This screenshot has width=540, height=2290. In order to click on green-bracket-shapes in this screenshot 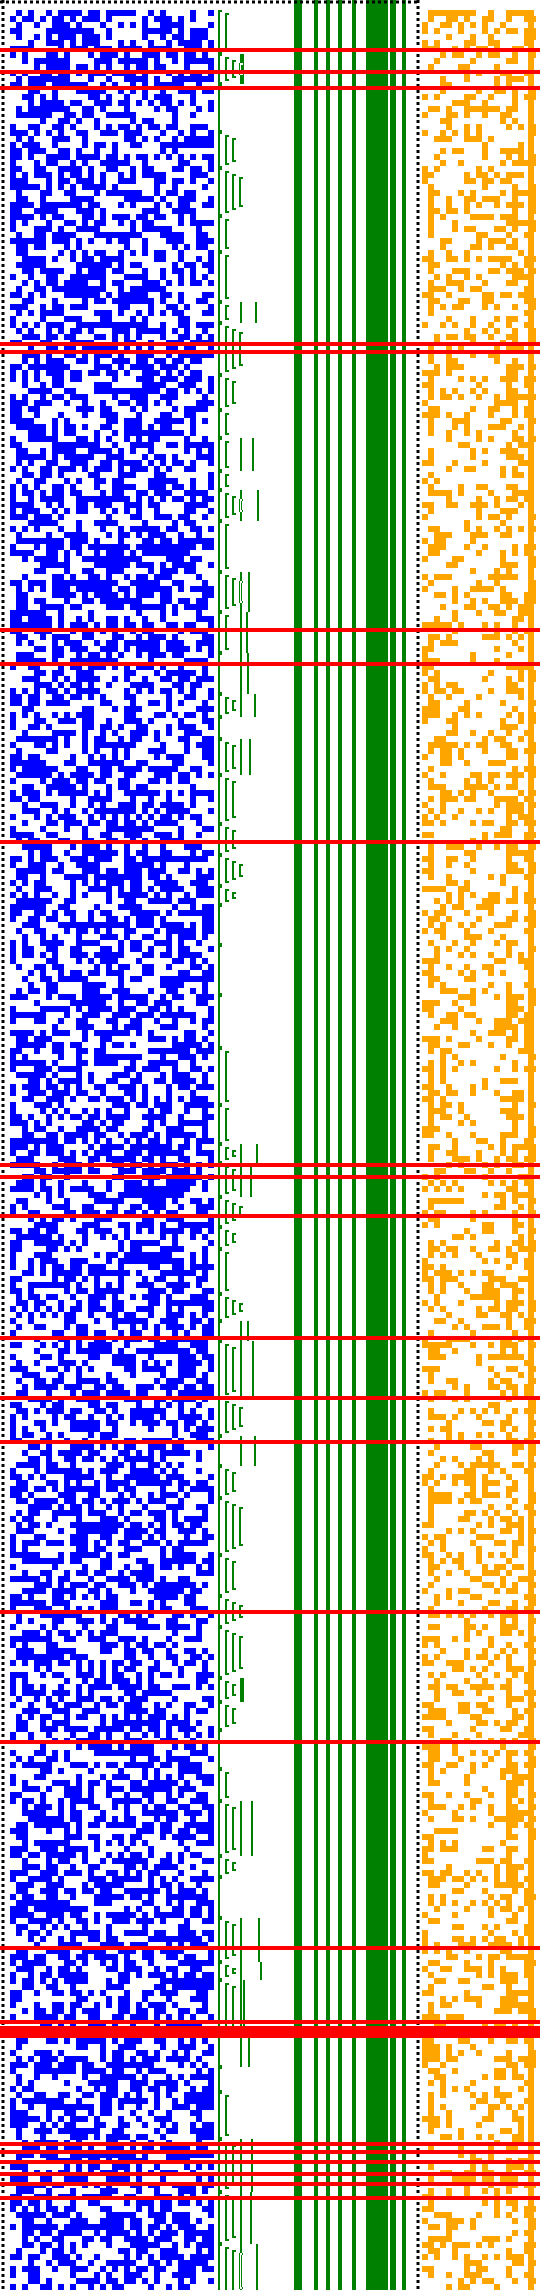, I will do `click(240, 1150)`.